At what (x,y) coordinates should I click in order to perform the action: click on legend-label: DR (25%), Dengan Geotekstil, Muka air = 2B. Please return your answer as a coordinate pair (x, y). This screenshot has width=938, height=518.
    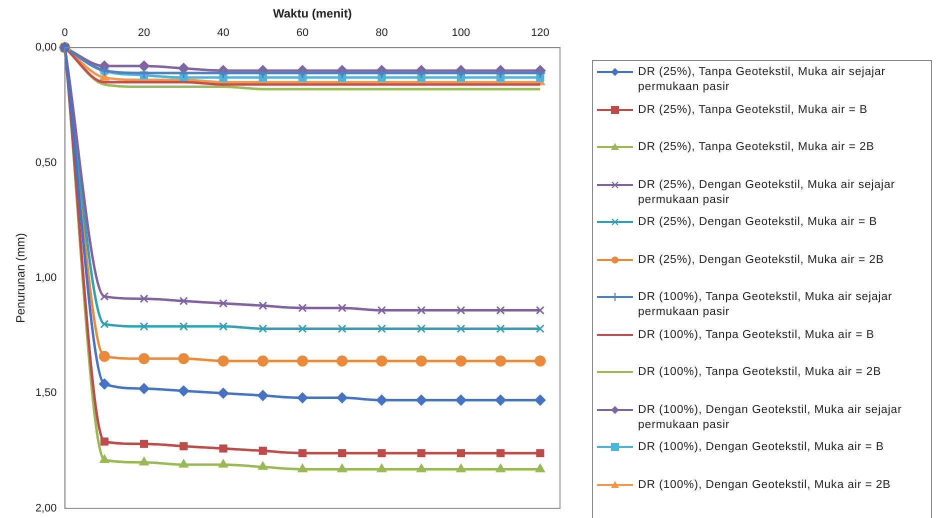
    Looking at the image, I should click on (761, 260).